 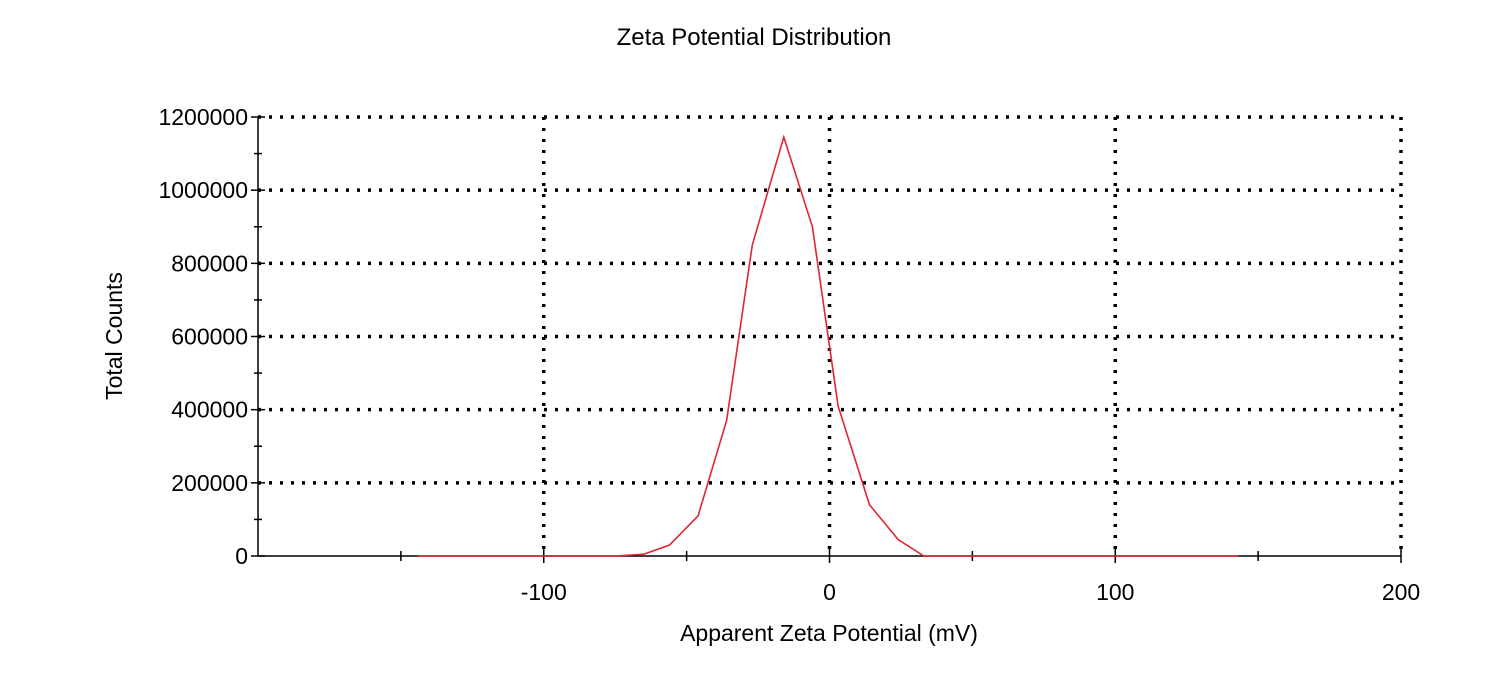 I want to click on y-tick-label: 600000, so click(x=209, y=337).